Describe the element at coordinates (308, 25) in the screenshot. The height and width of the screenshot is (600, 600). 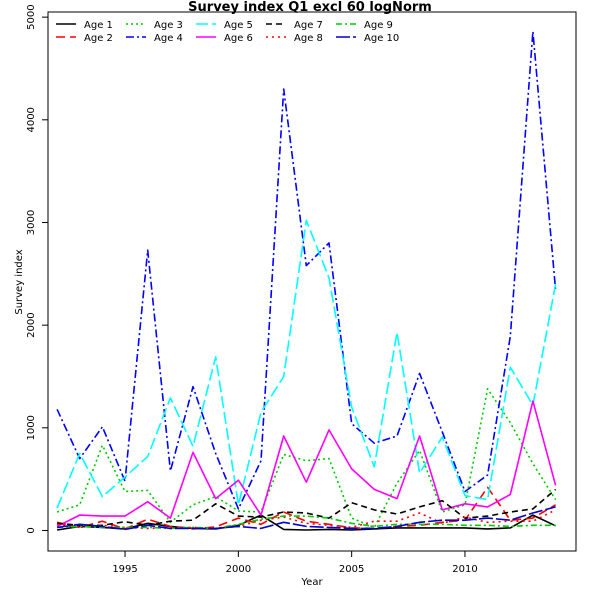
I see `legend-label: Age 7` at that location.